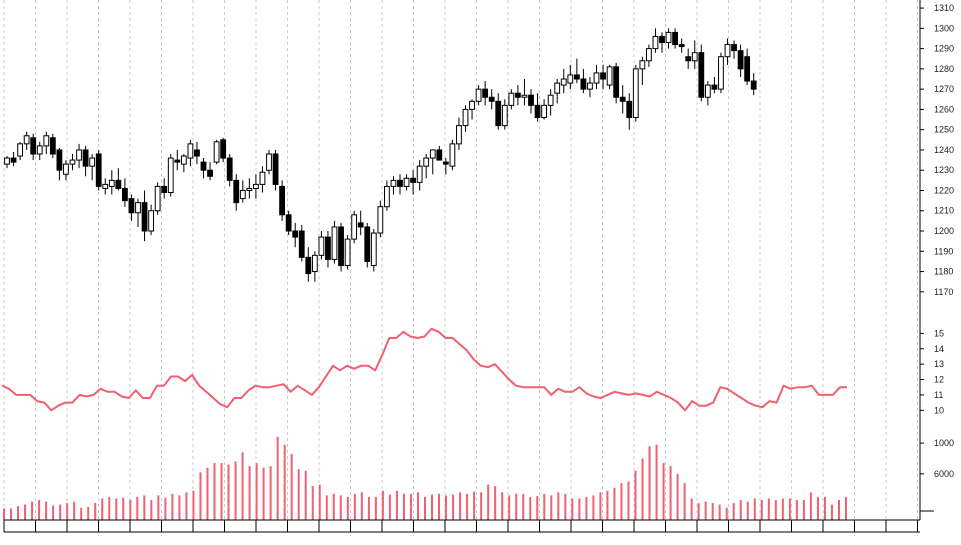  What do you see at coordinates (944, 8) in the screenshot?
I see `price-tick-label: 1310` at bounding box center [944, 8].